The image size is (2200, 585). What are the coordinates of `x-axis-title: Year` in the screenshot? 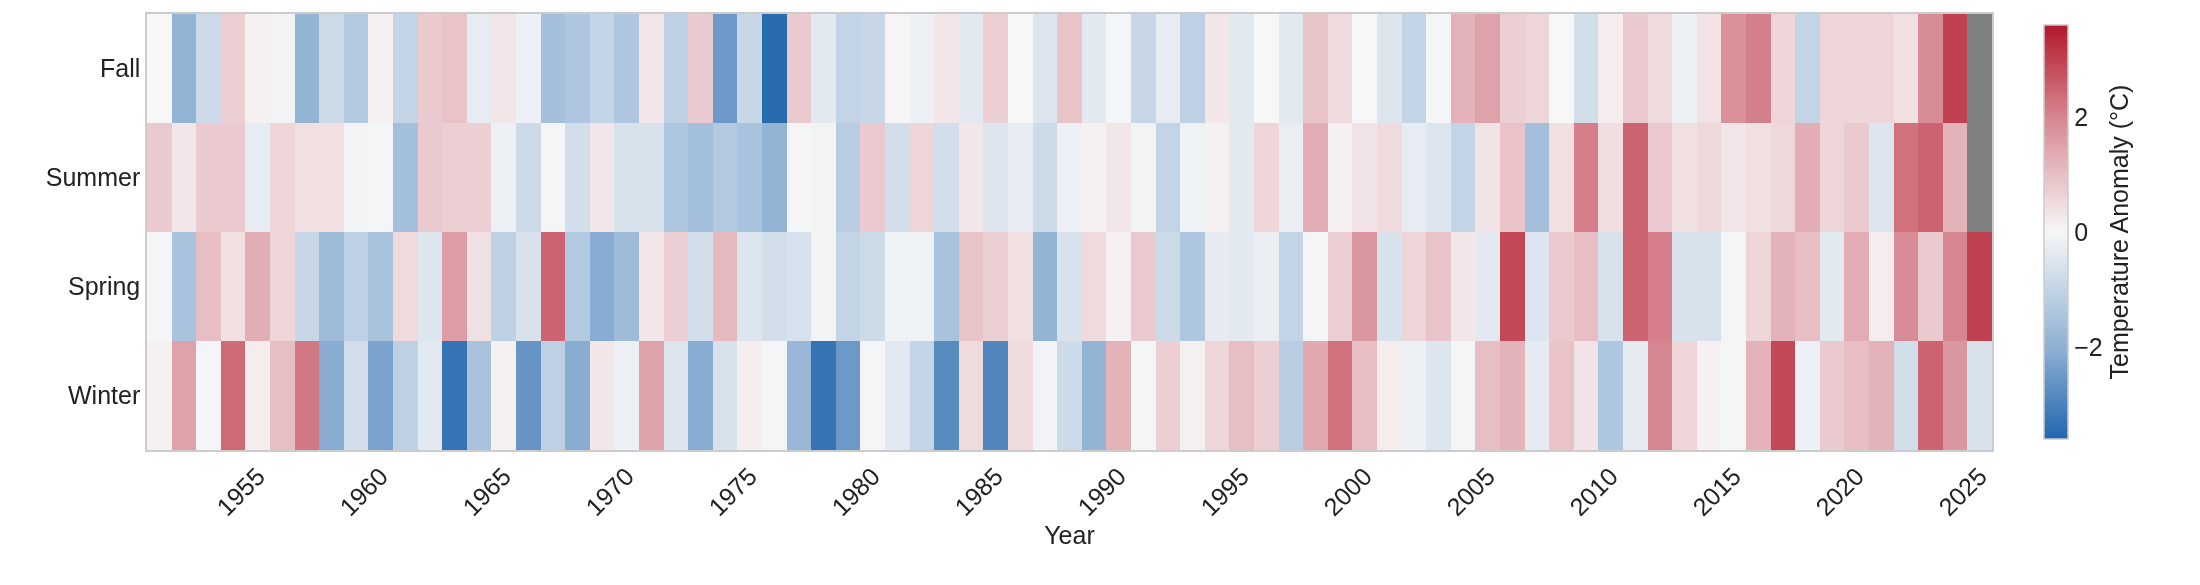 It's located at (1069, 534).